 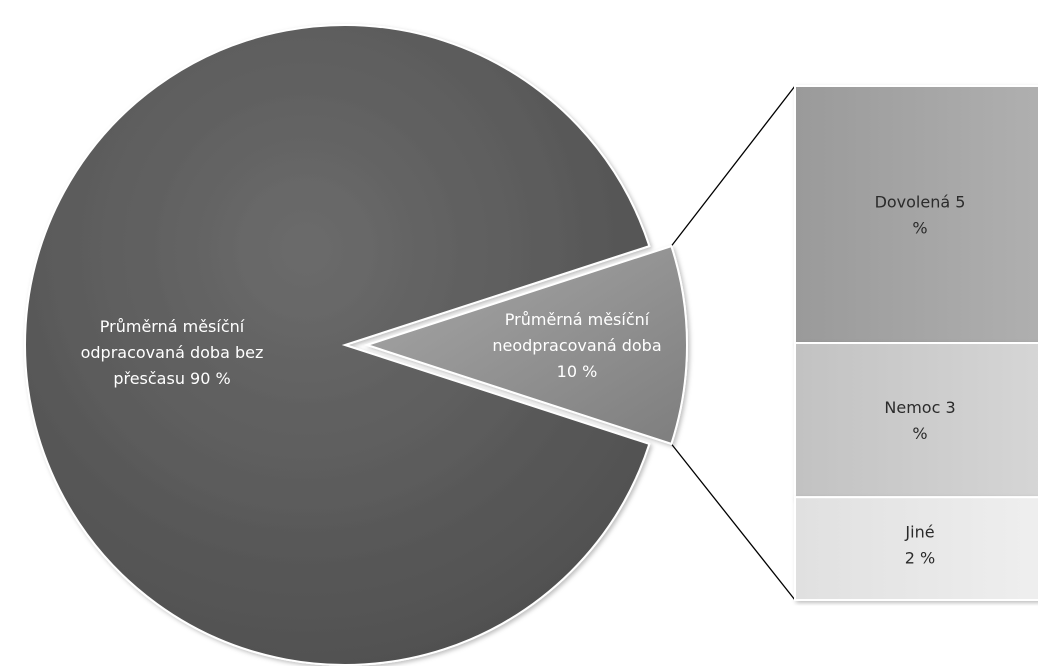 I want to click on pie-label-unworked-time: Průměrná měsíční neodpracovaná doba 10 %, so click(x=576, y=345).